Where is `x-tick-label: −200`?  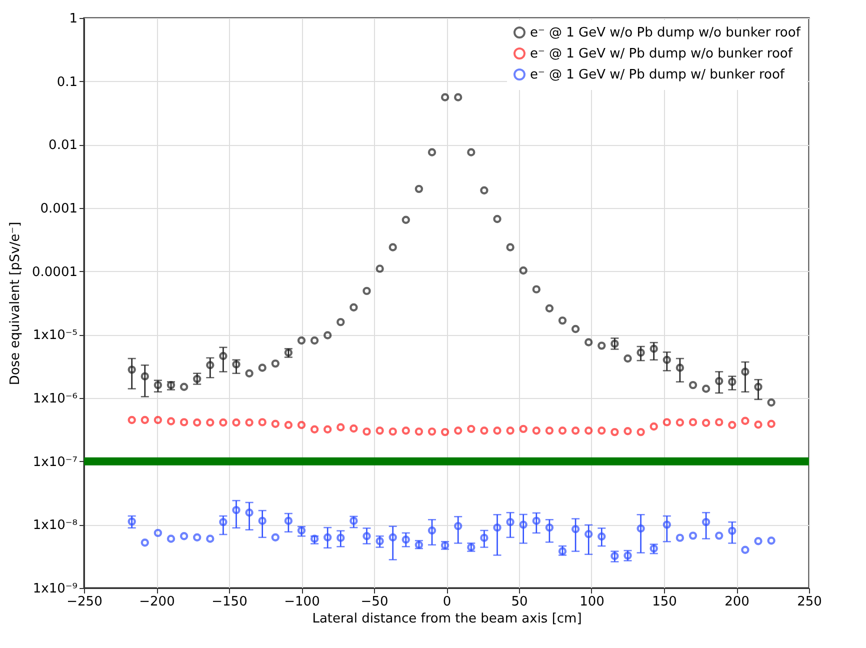
x-tick-label: −200 is located at coordinates (157, 602).